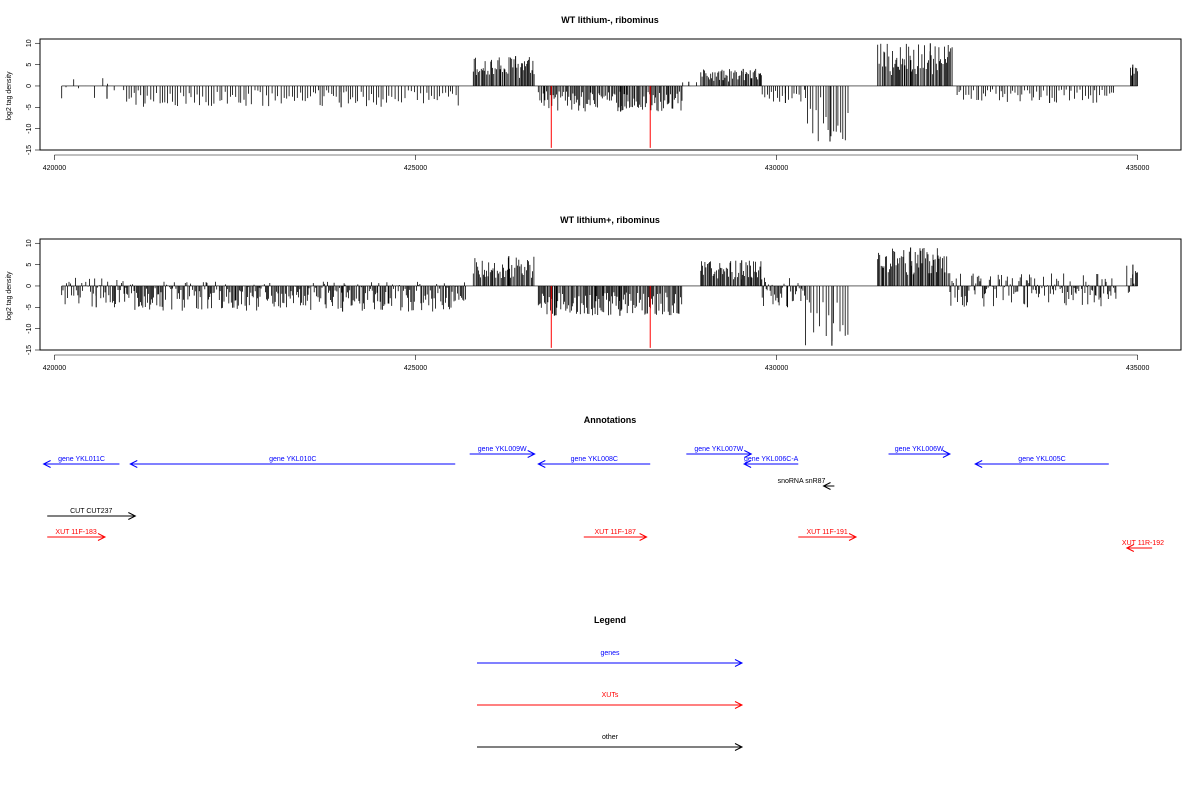  What do you see at coordinates (802, 481) in the screenshot?
I see `feature-label: snoRNA snR87` at bounding box center [802, 481].